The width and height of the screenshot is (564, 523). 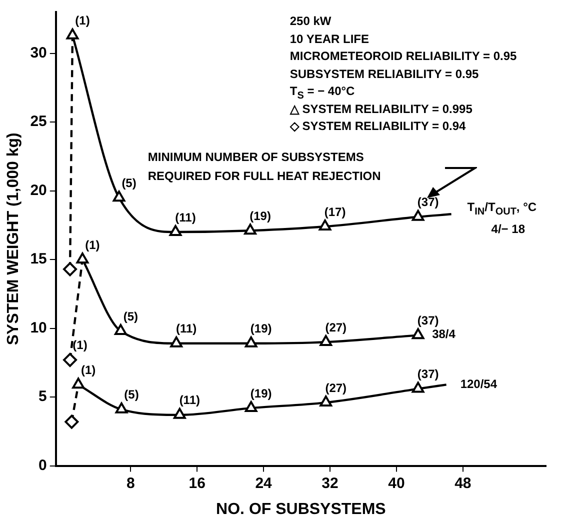 I want to click on annotation: T$_{S}$ = − 40°C, so click(x=322, y=93).